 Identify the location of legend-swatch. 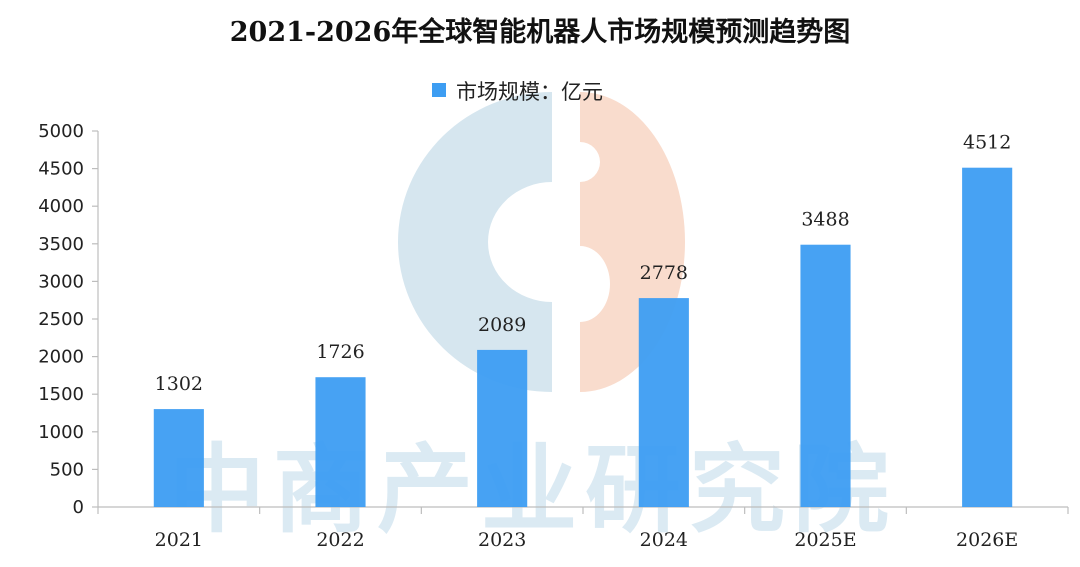
(439, 90).